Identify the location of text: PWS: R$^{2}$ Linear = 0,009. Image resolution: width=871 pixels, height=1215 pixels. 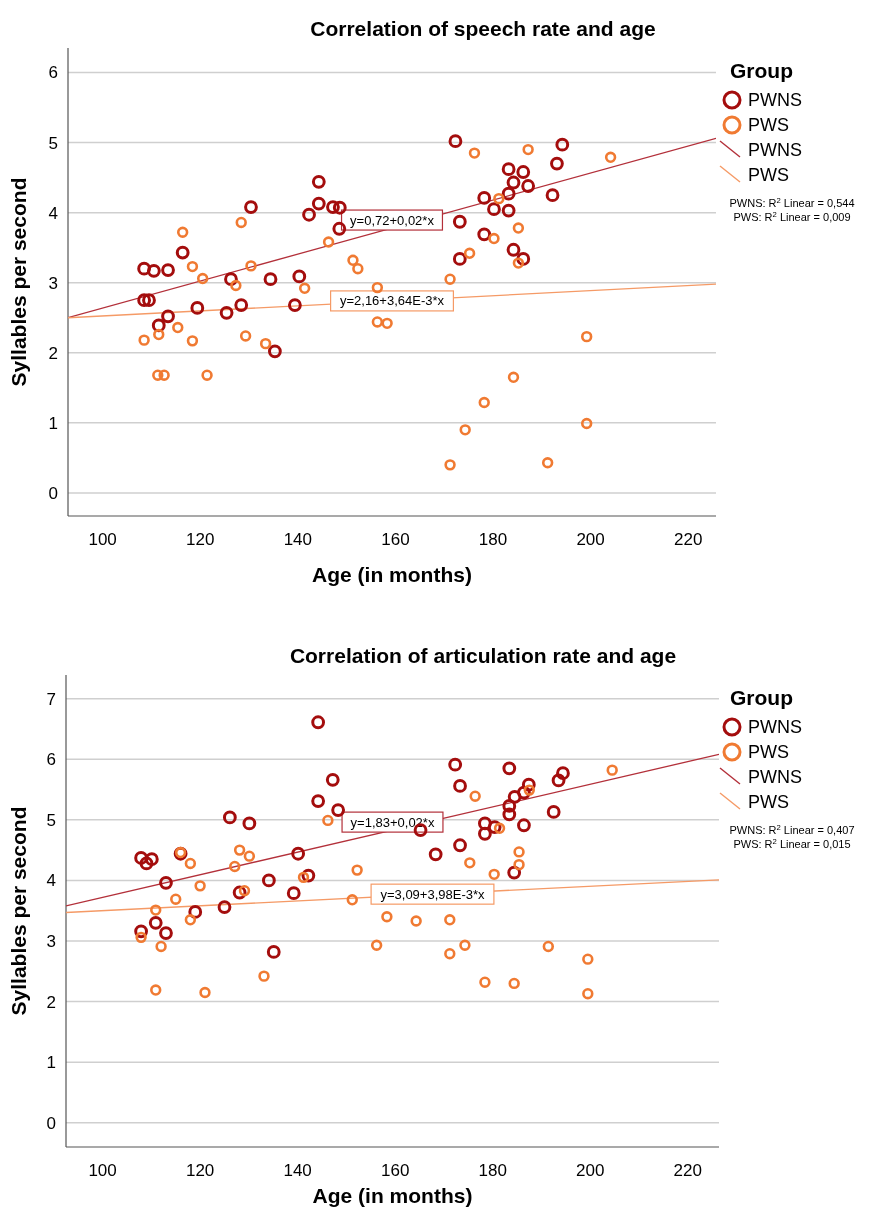
(792, 216).